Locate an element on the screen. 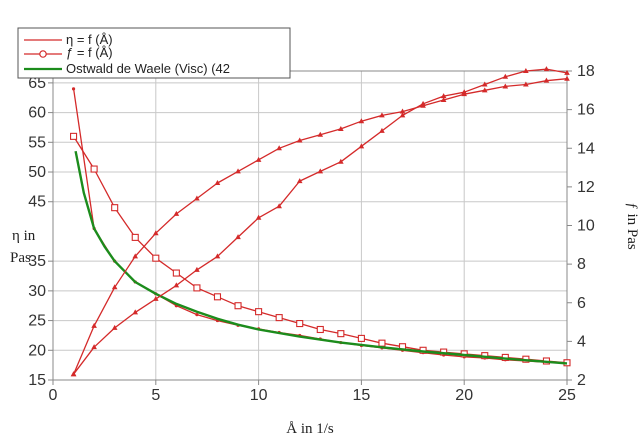 The width and height of the screenshot is (642, 439). x-tick-label: 15 is located at coordinates (362, 395).